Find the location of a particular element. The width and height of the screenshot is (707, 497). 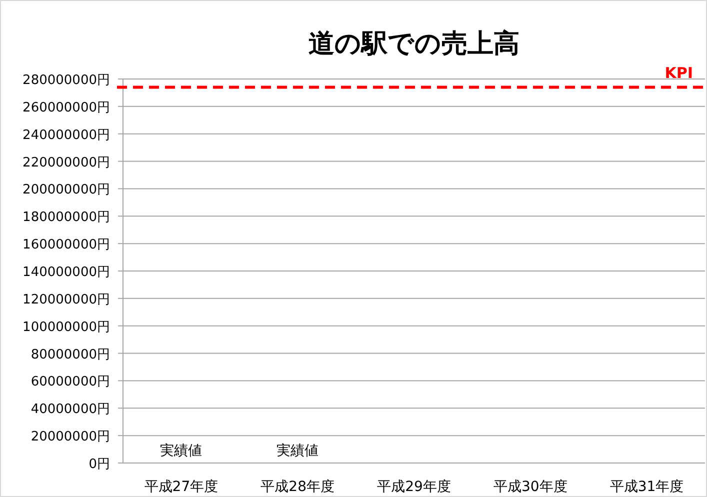

y-tick-label: 280000000円 is located at coordinates (66, 80).